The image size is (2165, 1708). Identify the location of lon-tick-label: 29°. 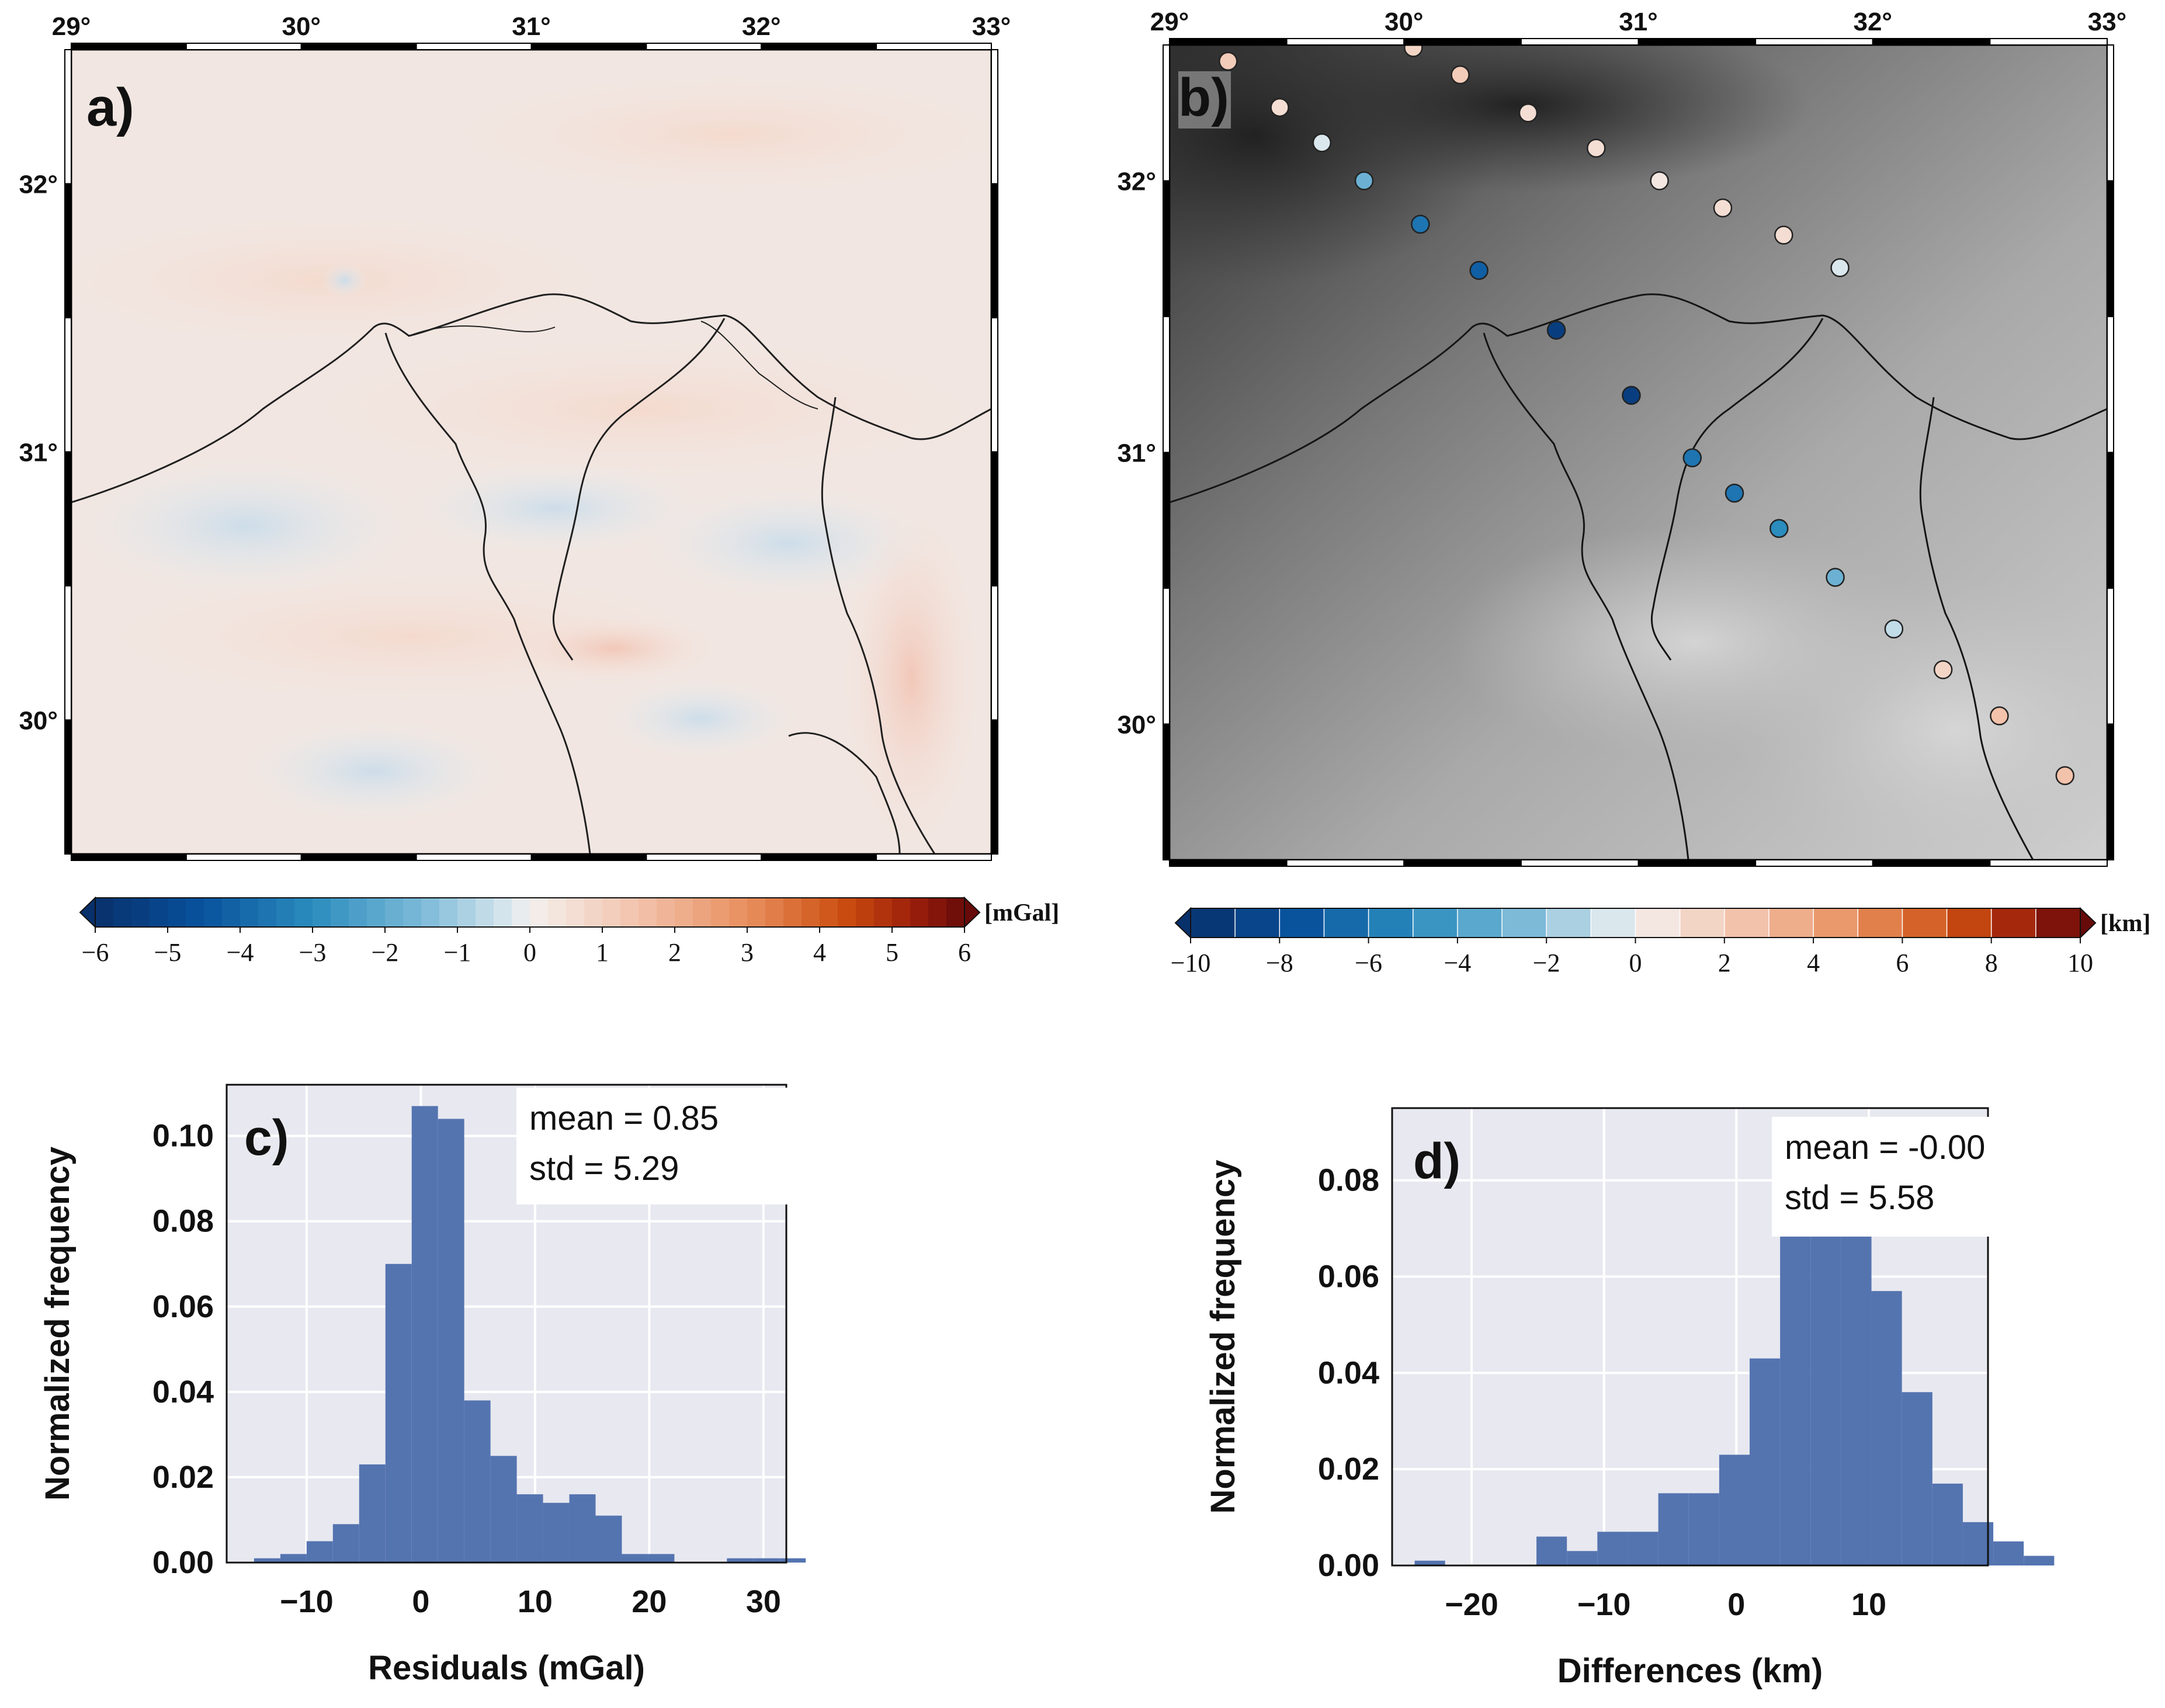
(71, 26).